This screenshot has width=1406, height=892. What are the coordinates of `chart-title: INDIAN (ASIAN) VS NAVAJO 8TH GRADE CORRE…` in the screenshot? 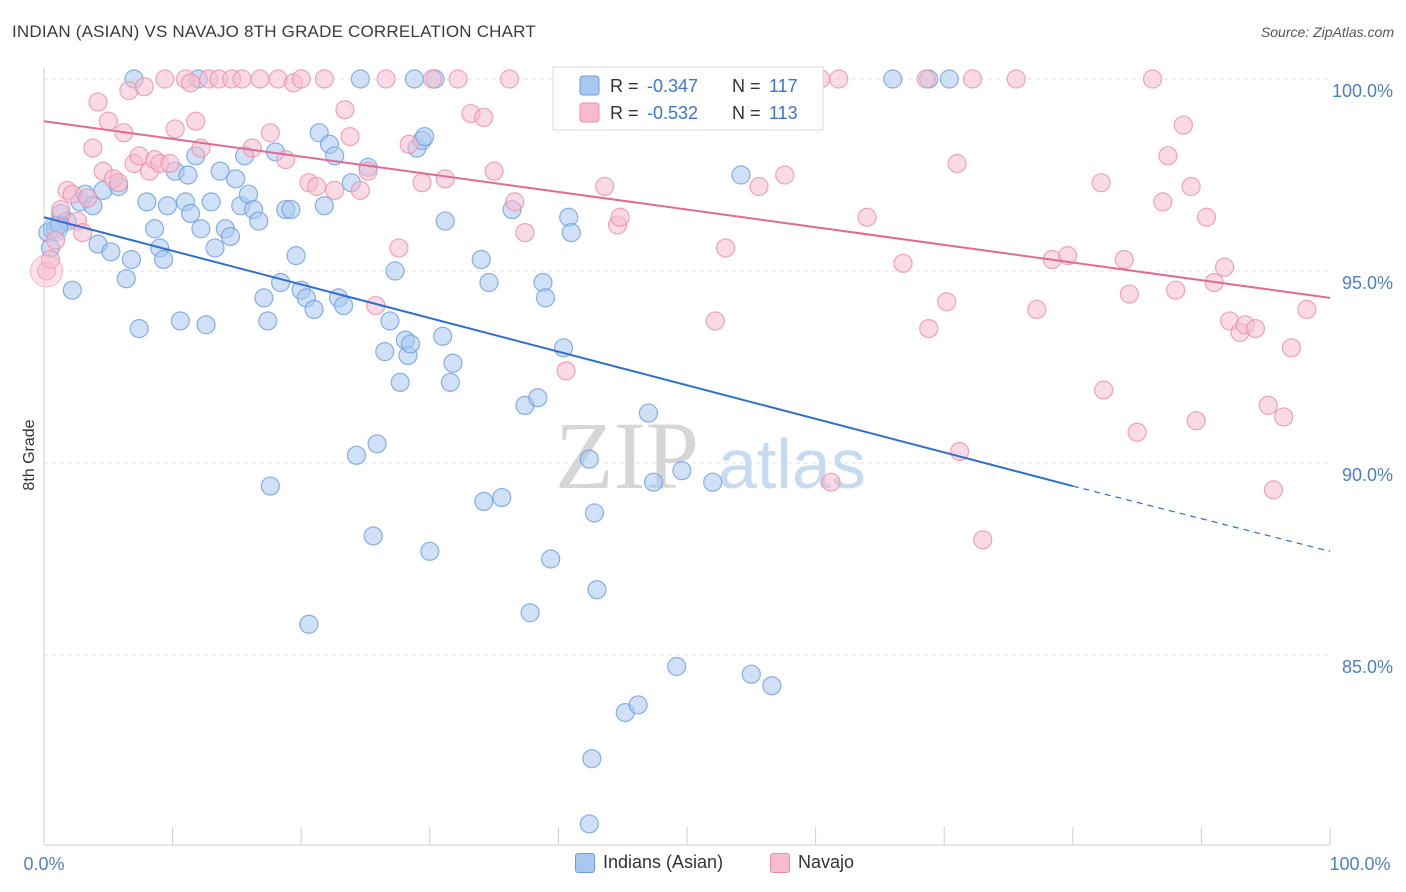 It's located at (274, 31).